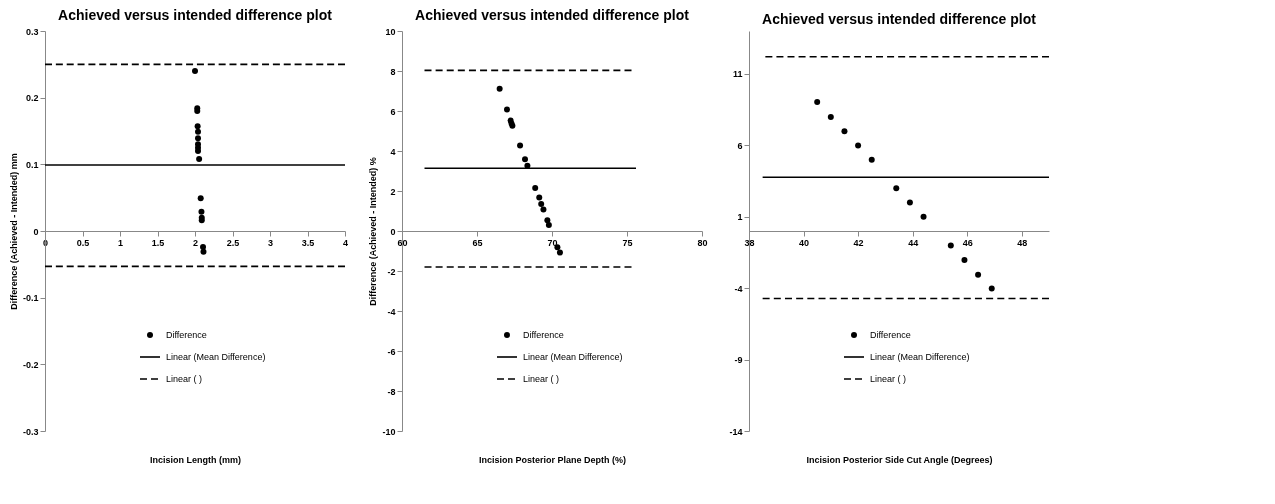 This screenshot has width=1275, height=504. Describe the element at coordinates (477, 242) in the screenshot. I see `x-tick-label: 65` at that location.